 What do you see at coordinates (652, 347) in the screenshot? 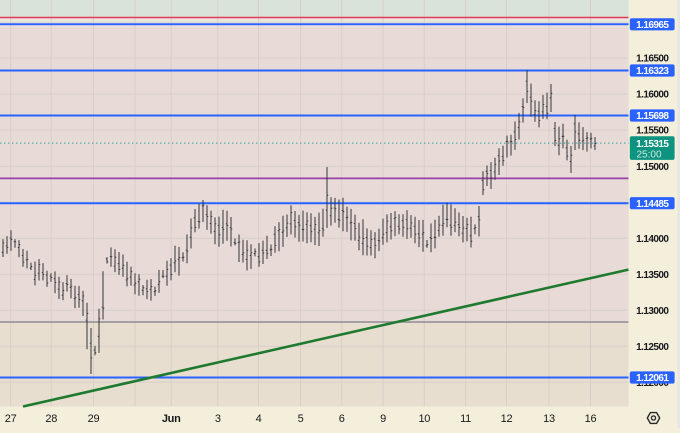
I see `svg-text: 1.12500` at bounding box center [652, 347].